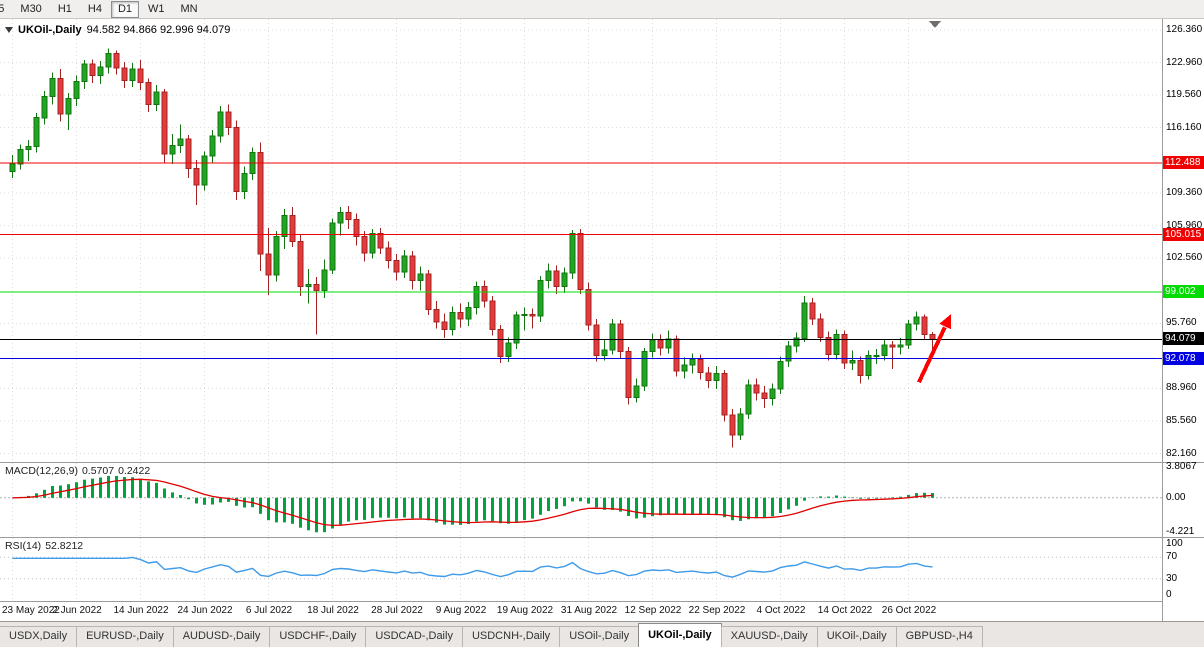 Image resolution: width=1204 pixels, height=647 pixels. Describe the element at coordinates (1184, 225) in the screenshot. I see `price-tick-label: 105.960` at that location.